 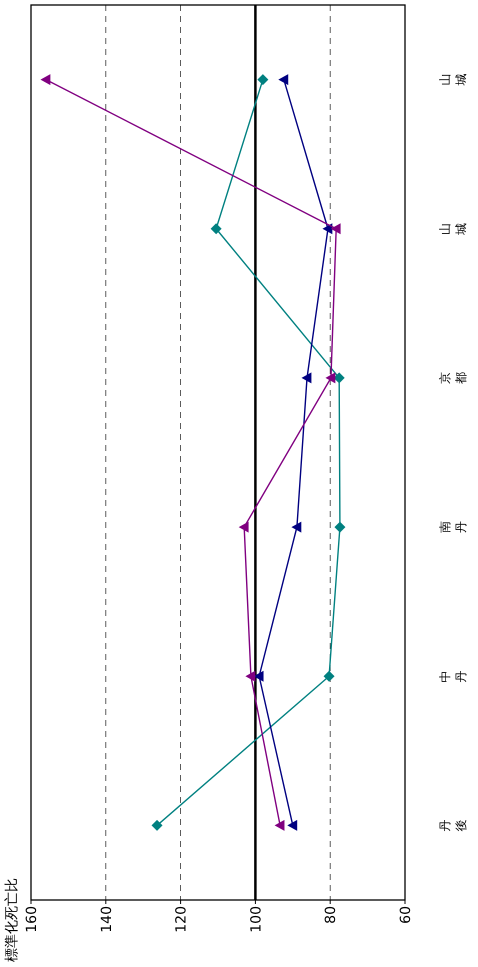 What do you see at coordinates (453, 825) in the screenshot?
I see `y-tick-label: 丹後` at bounding box center [453, 825].